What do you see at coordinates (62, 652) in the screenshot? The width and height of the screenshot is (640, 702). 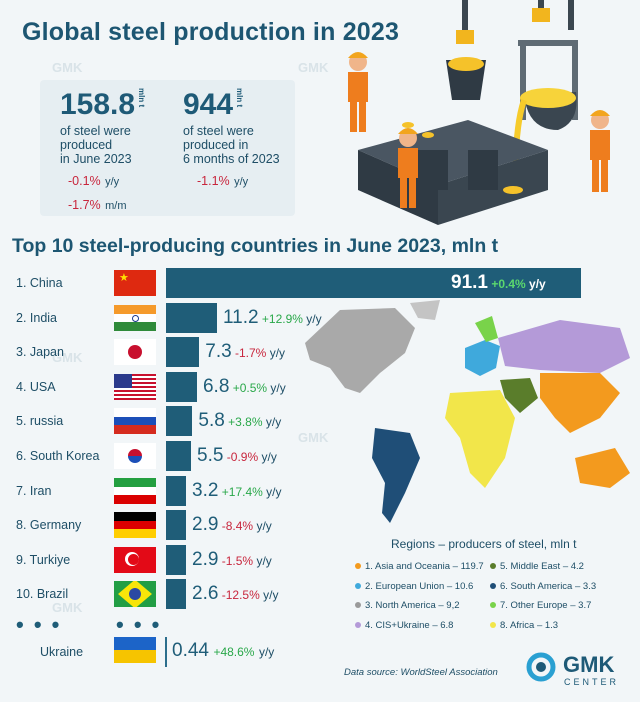 I see `ukraine-label: Ukraine` at bounding box center [62, 652].